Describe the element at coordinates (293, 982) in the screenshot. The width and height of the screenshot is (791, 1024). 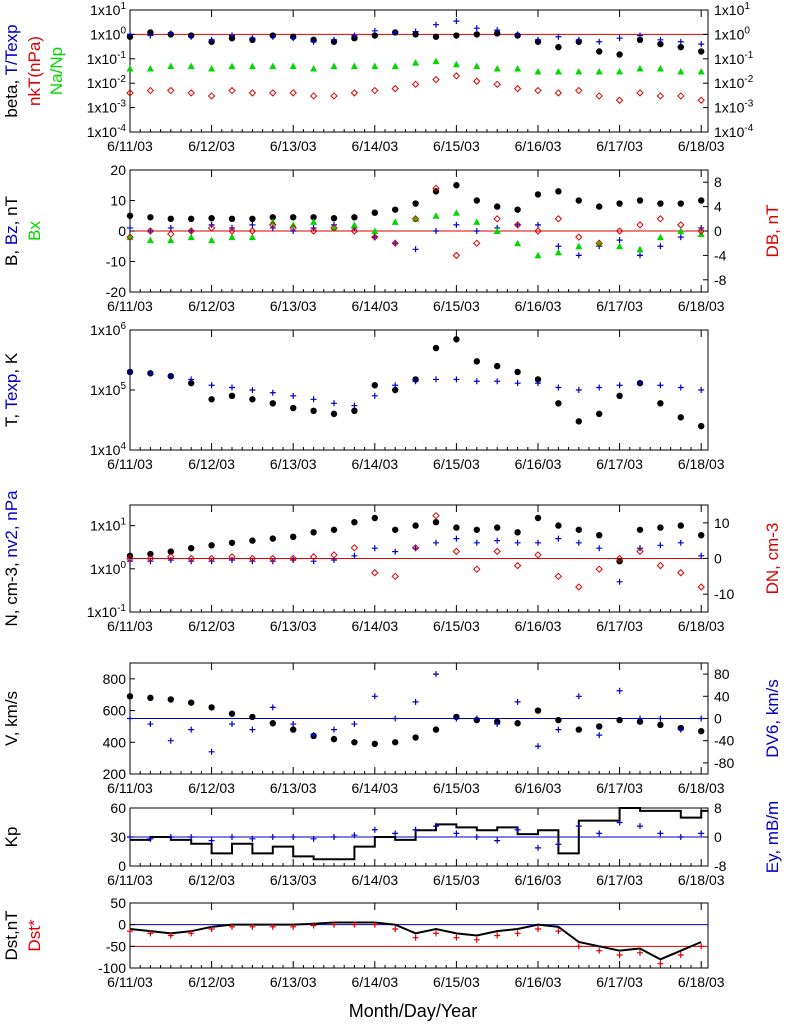
I see `x-tick-label: 6/13/03` at that location.